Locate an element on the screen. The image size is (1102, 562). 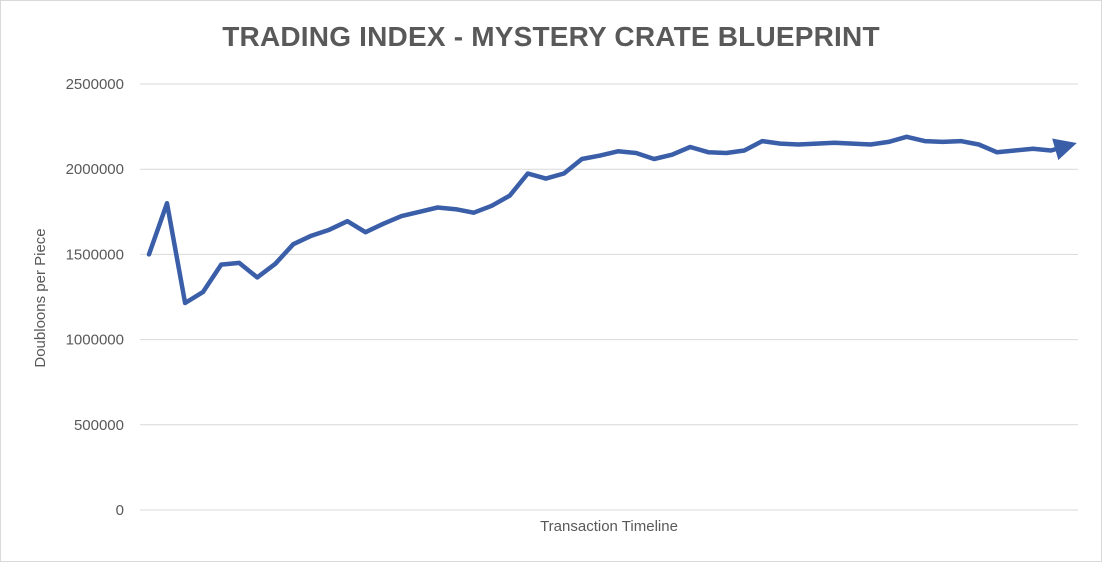
y-tick-label: 2500000 is located at coordinates (95, 84).